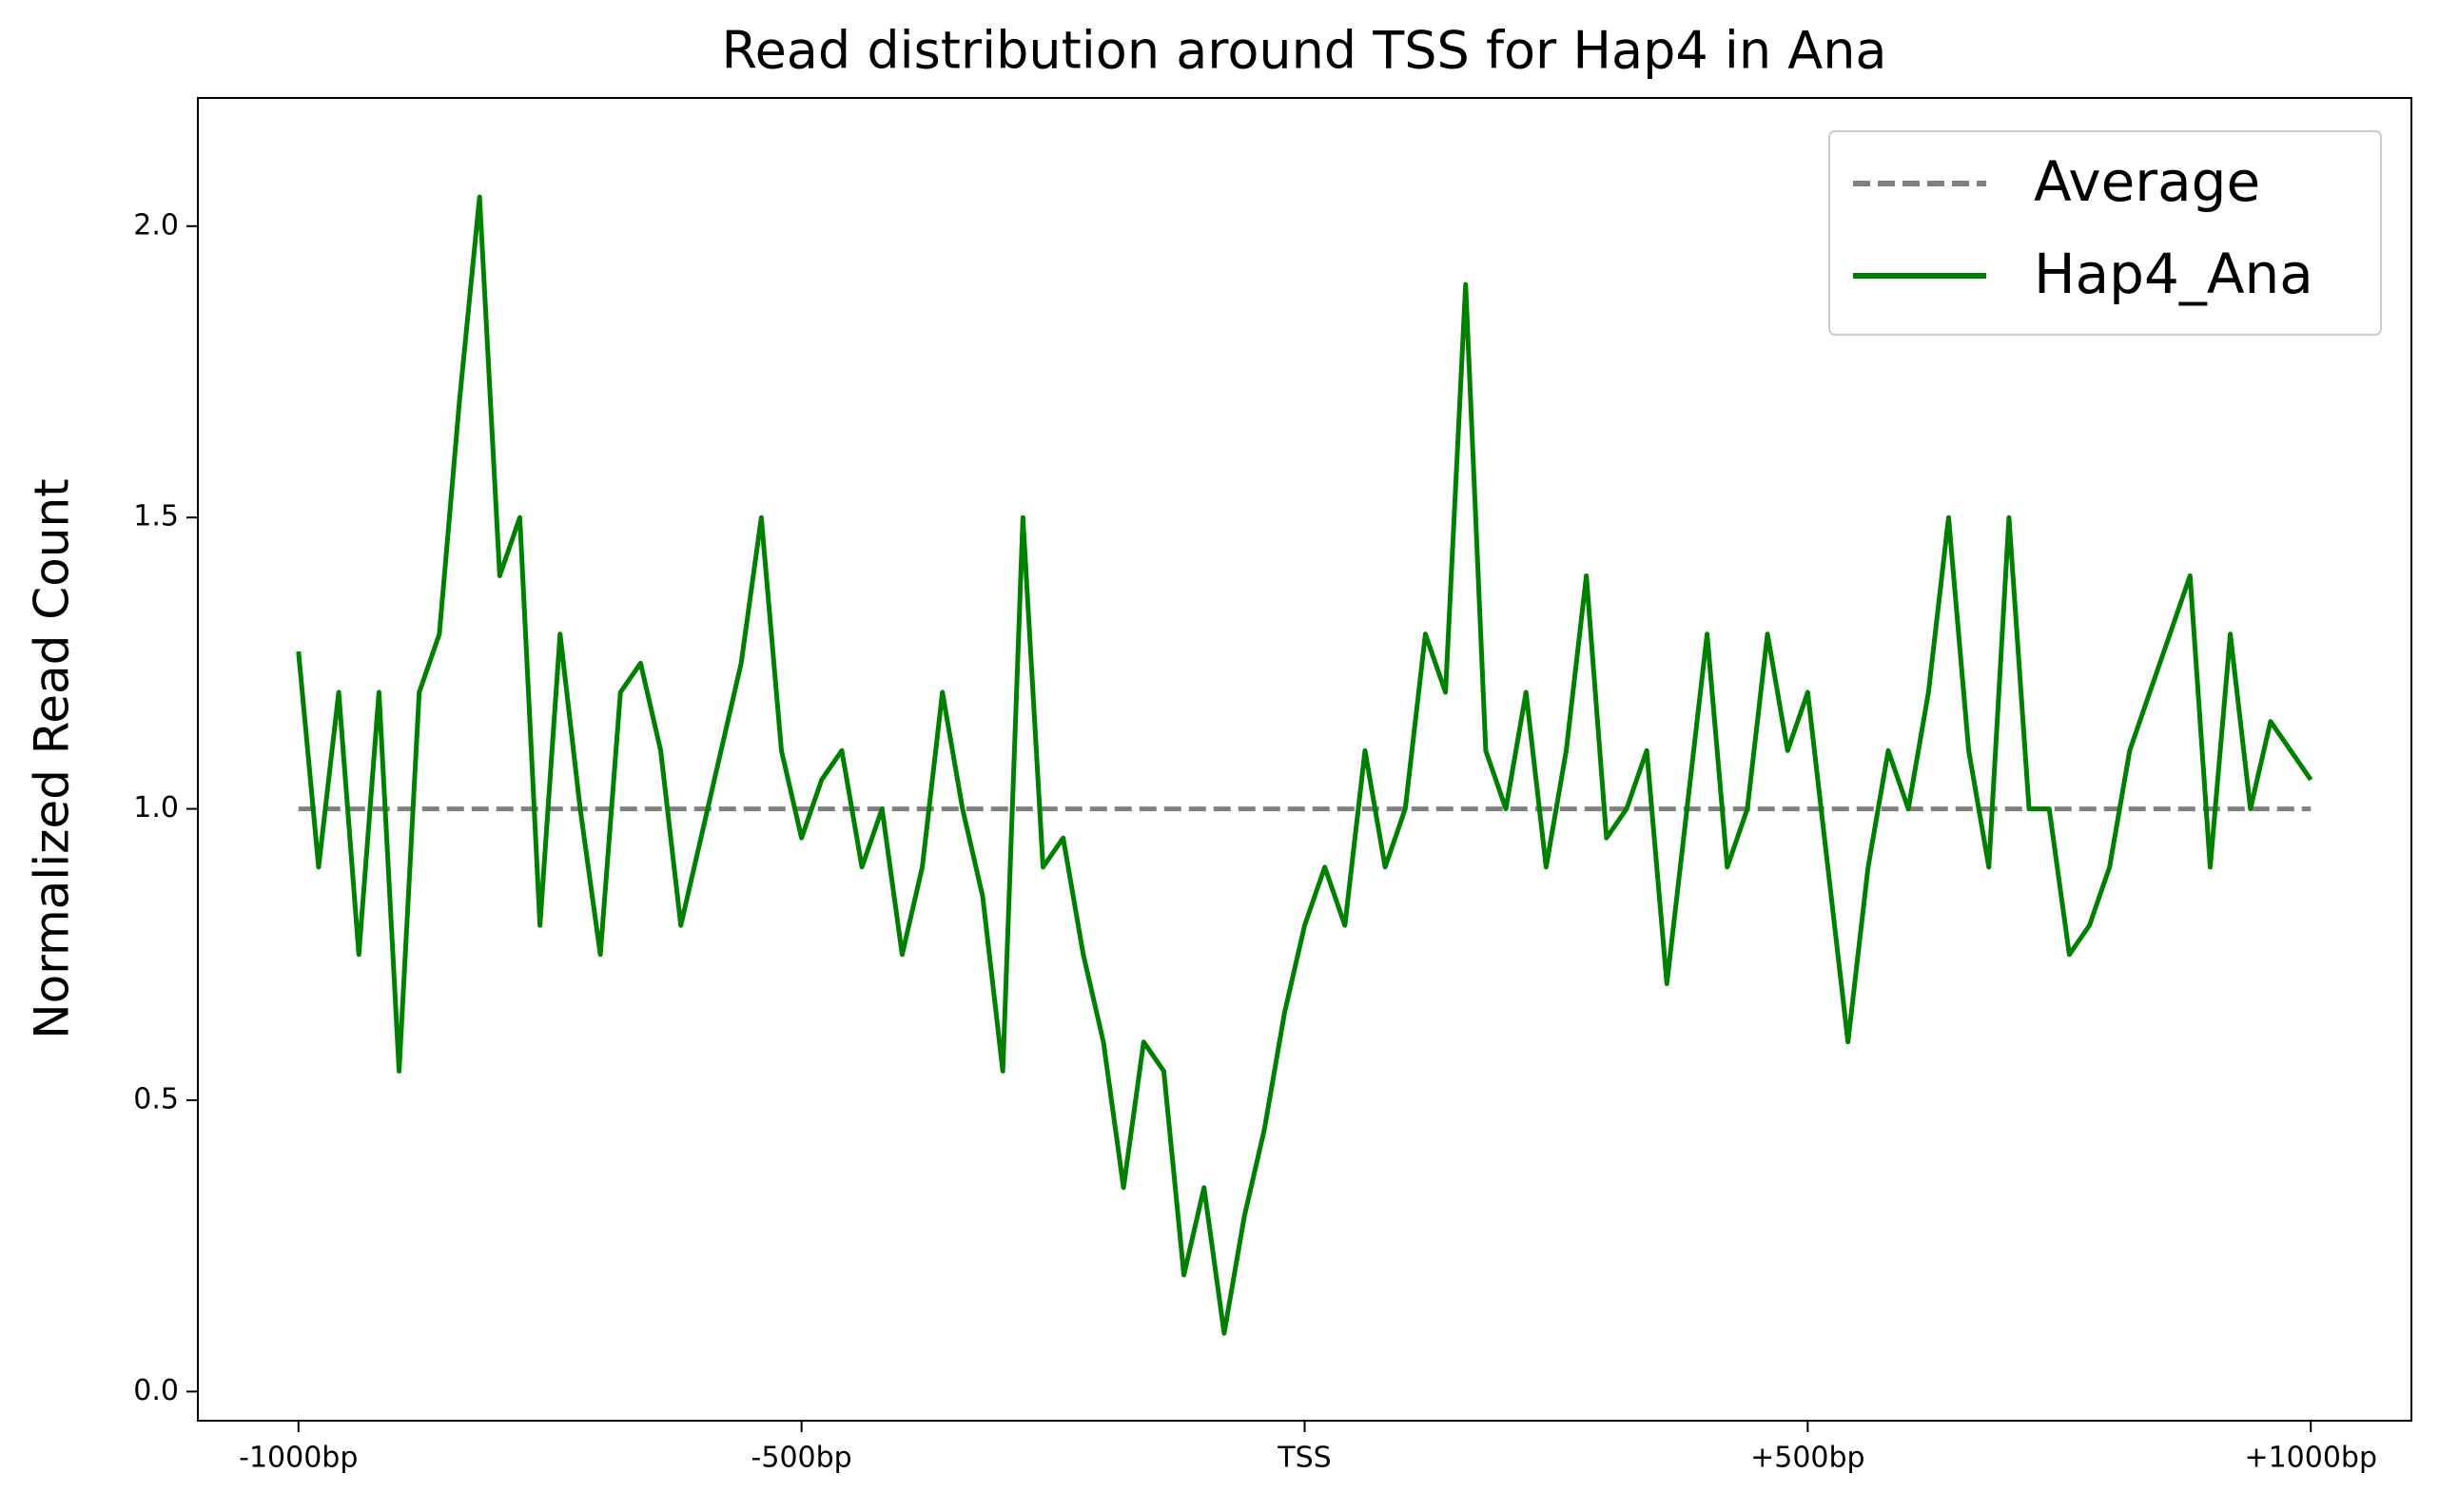 This screenshot has width=2439, height=1512. What do you see at coordinates (156, 807) in the screenshot?
I see `y-tick-label: 1.0` at bounding box center [156, 807].